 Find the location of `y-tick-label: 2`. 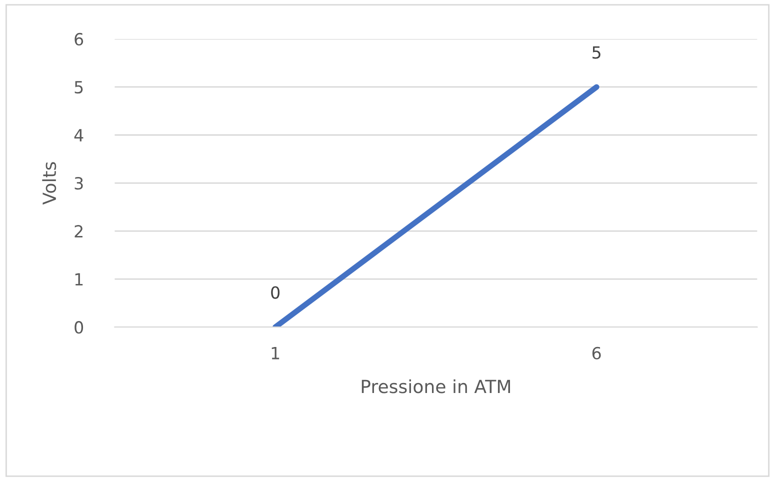

y-tick-label: 2 is located at coordinates (78, 231).